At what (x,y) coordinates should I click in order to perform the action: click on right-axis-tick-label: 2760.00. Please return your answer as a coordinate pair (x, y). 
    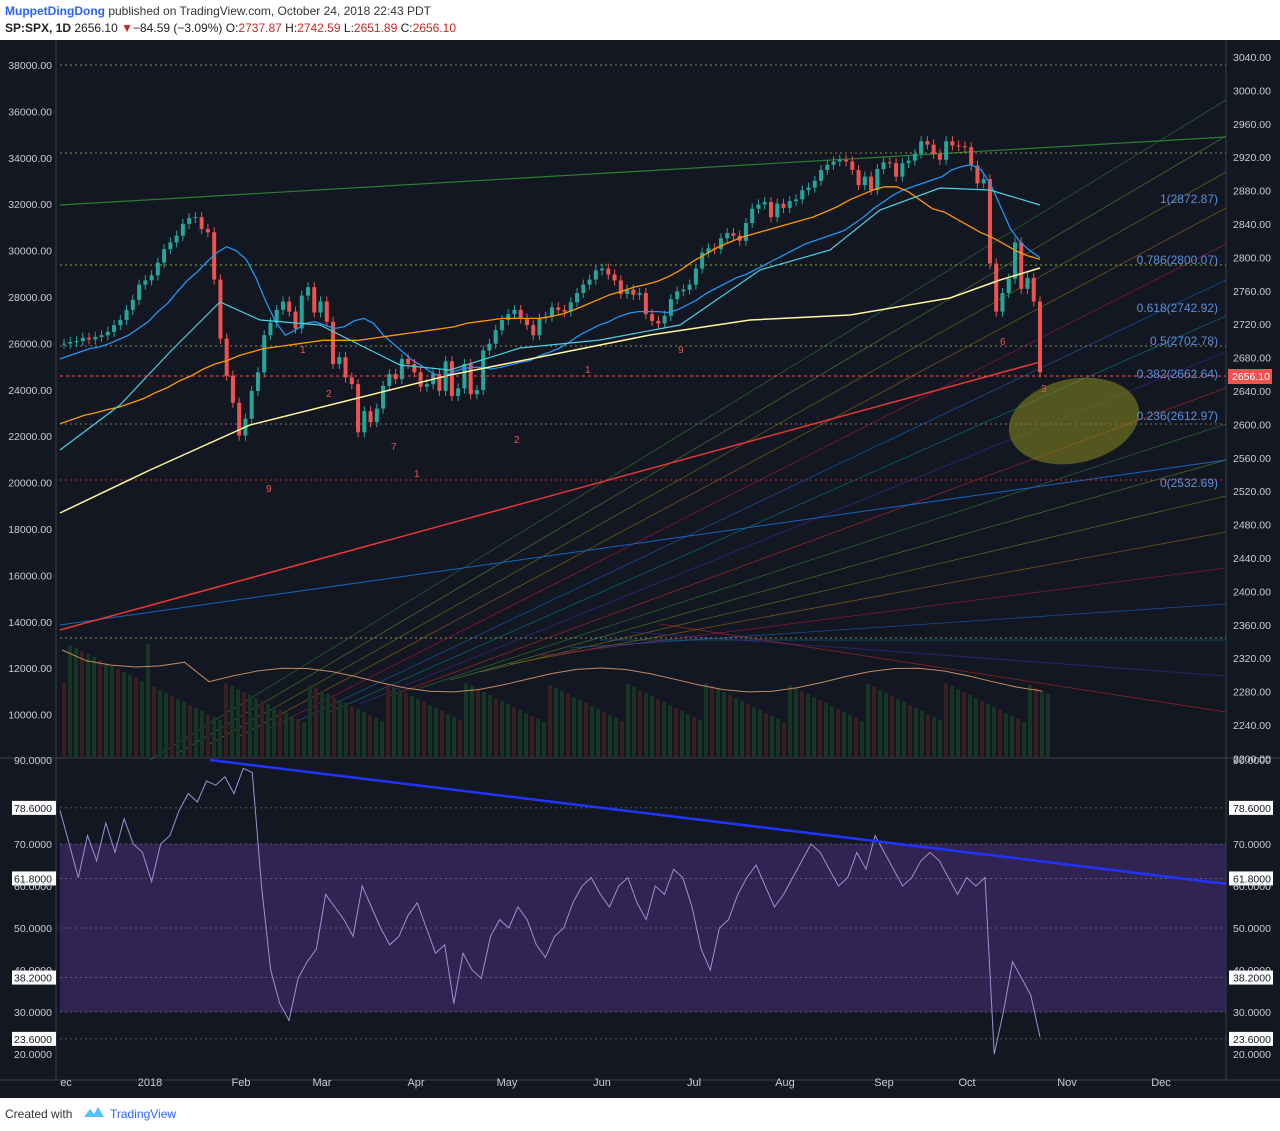
    Looking at the image, I should click on (1252, 292).